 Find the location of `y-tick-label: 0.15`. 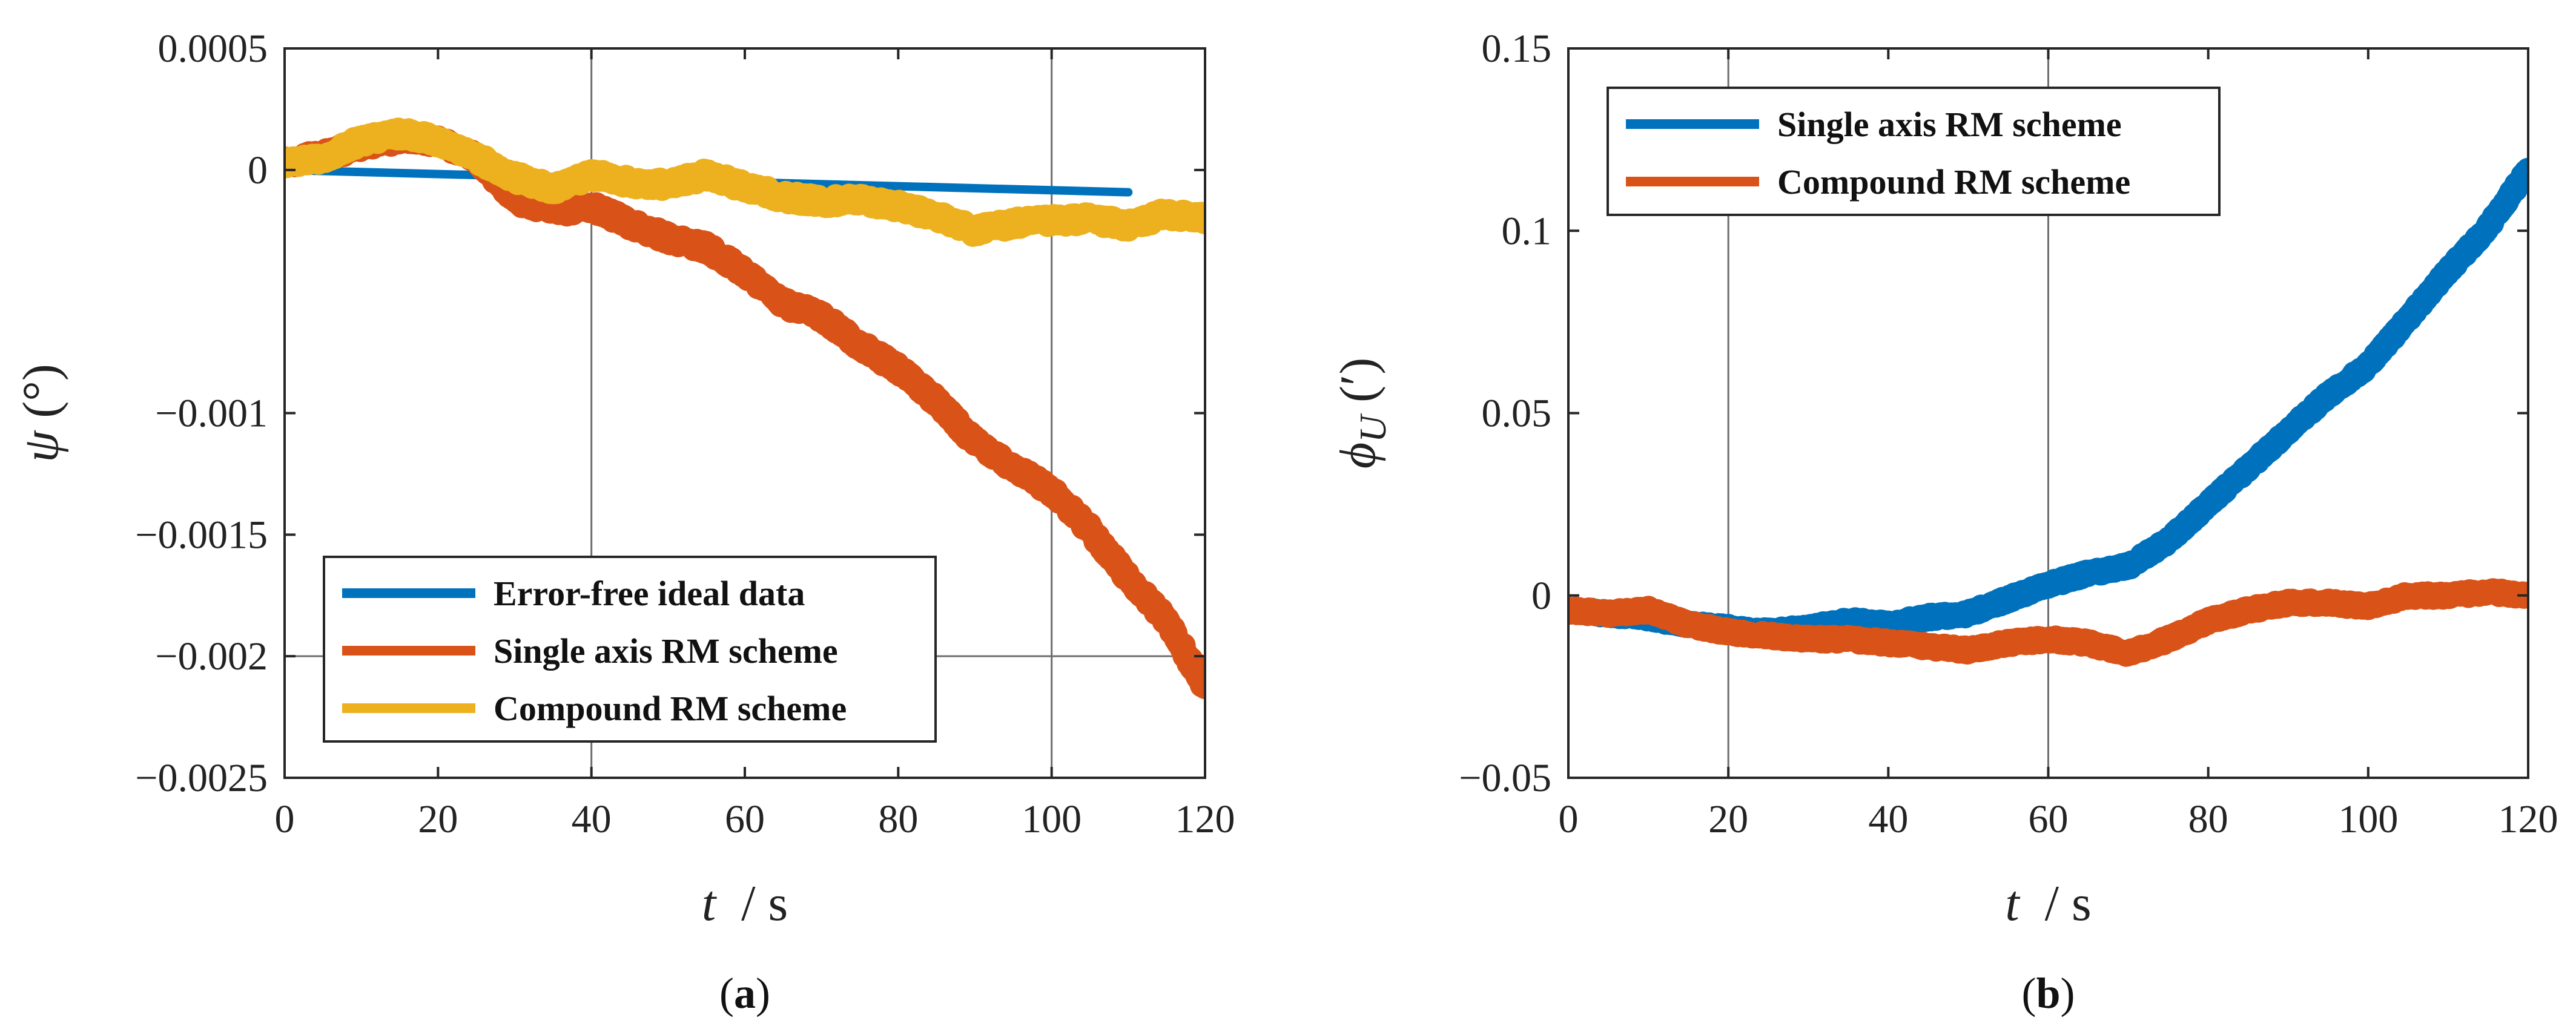

y-tick-label: 0.15 is located at coordinates (1517, 49).